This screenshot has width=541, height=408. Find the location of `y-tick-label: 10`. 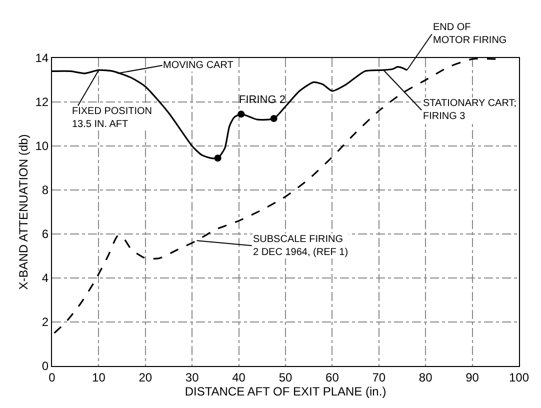

y-tick-label: 10 is located at coordinates (42, 146).